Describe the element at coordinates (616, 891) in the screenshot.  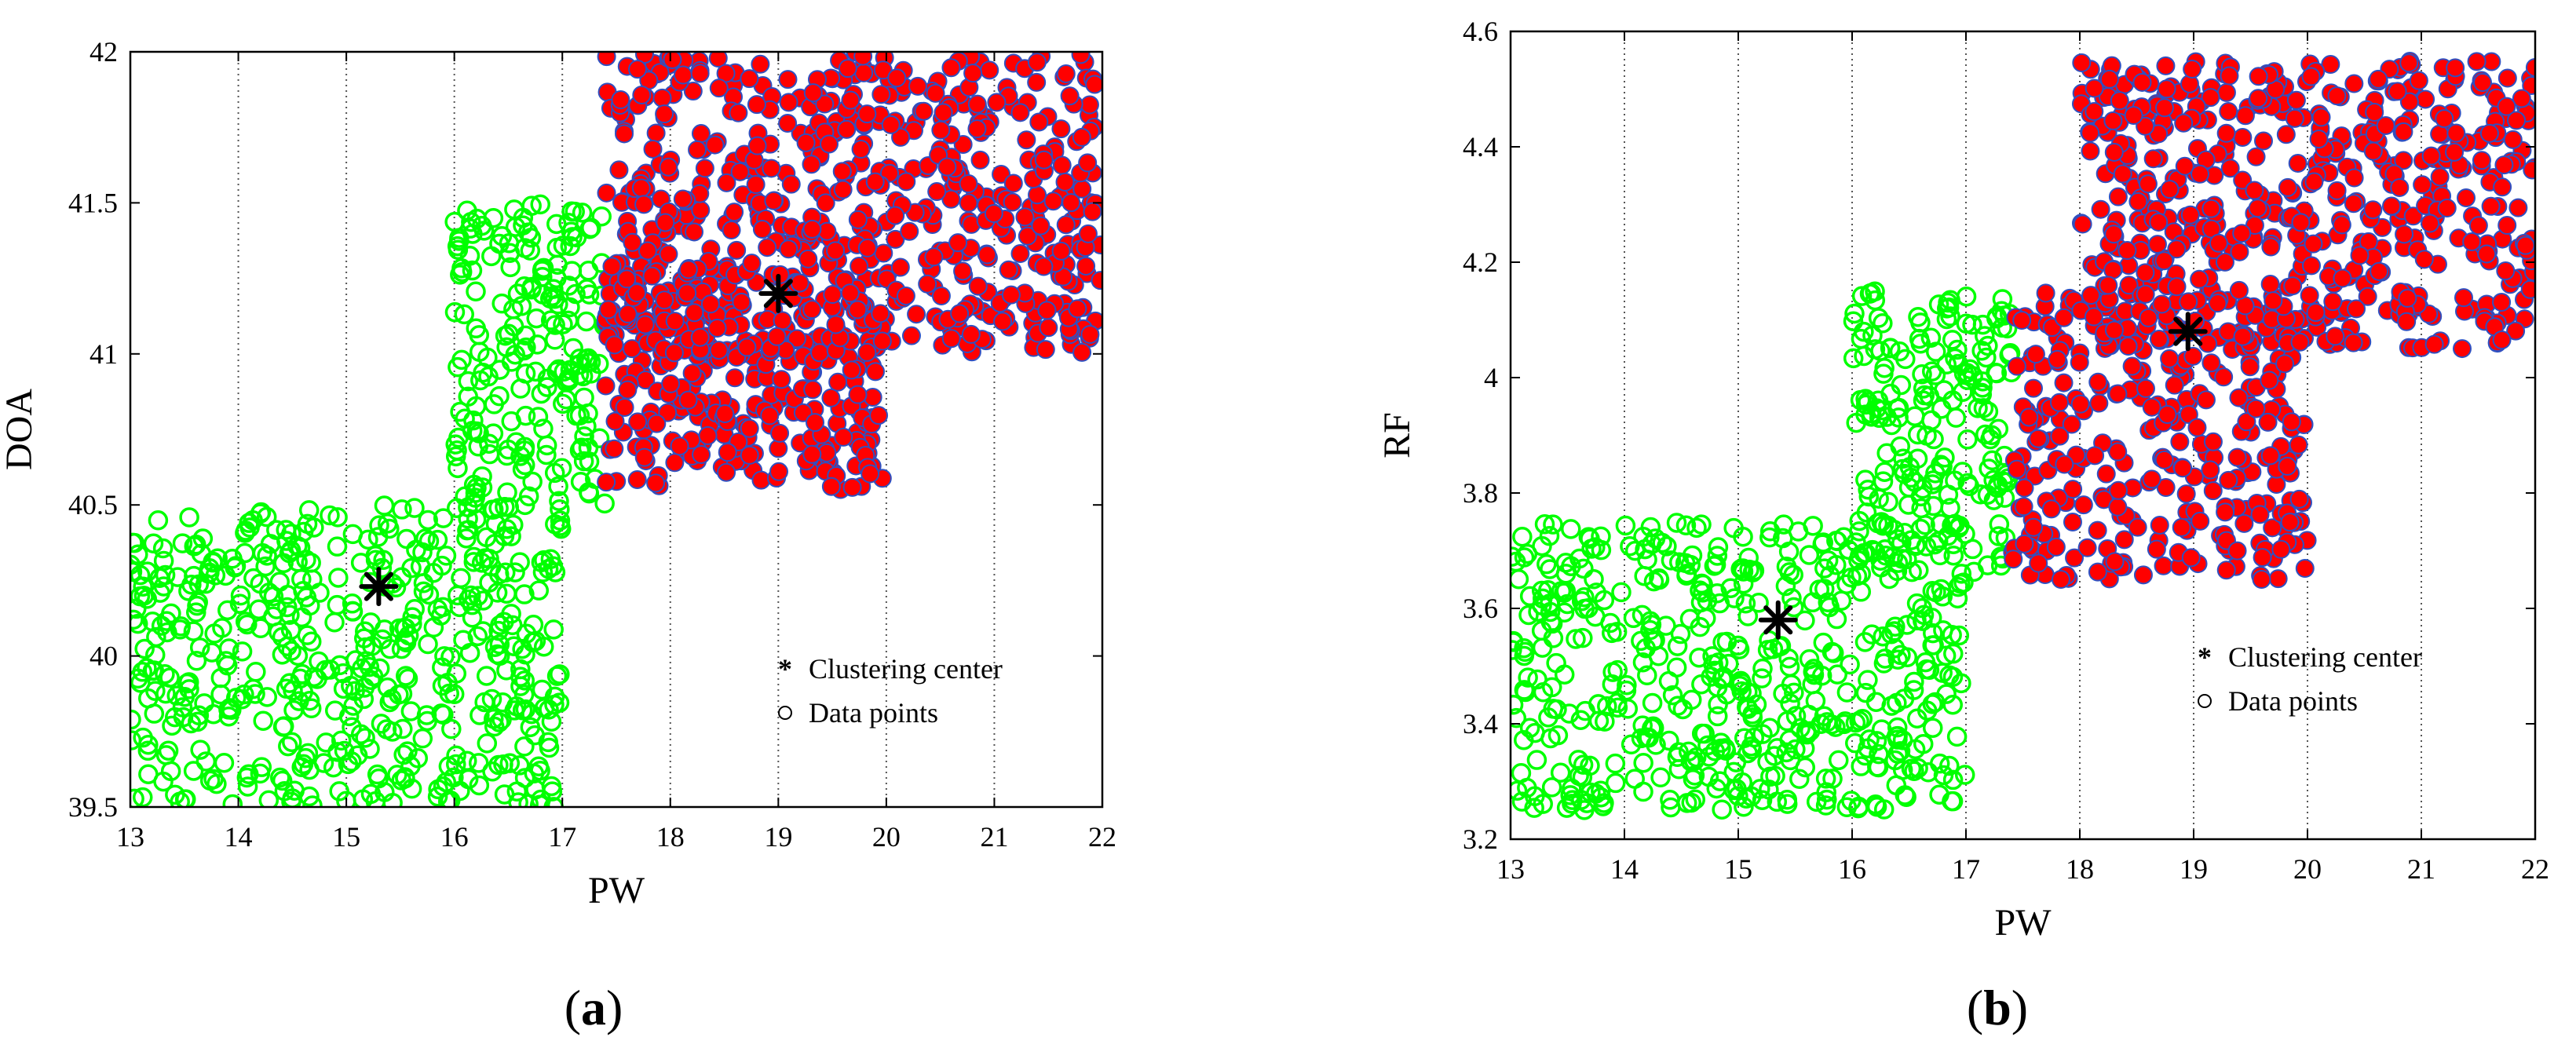
I see `x-axis-label: PW` at that location.